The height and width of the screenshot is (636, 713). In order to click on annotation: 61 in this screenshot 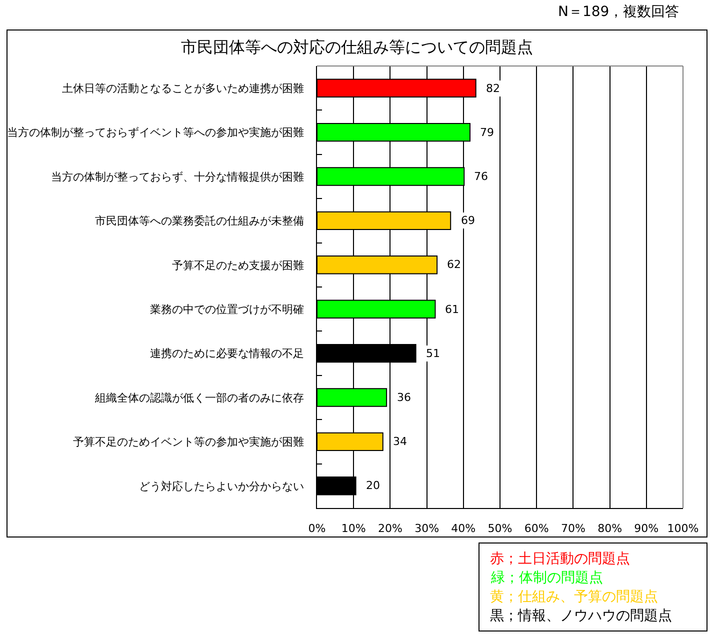, I will do `click(452, 309)`.